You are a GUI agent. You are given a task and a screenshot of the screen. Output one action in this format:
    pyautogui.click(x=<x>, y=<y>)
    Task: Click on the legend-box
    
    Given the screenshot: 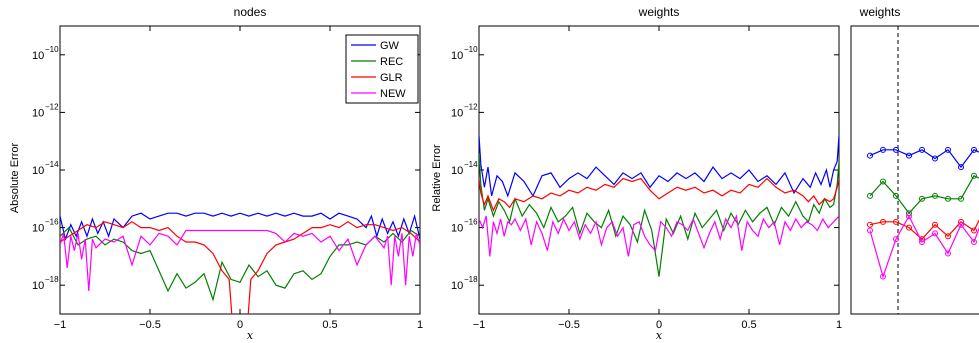 What is the action you would take?
    pyautogui.click(x=382, y=69)
    